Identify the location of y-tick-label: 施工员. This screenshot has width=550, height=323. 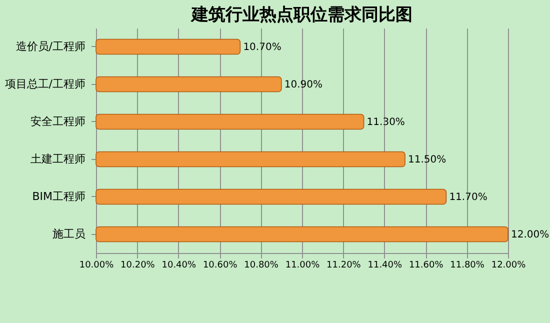
(69, 233).